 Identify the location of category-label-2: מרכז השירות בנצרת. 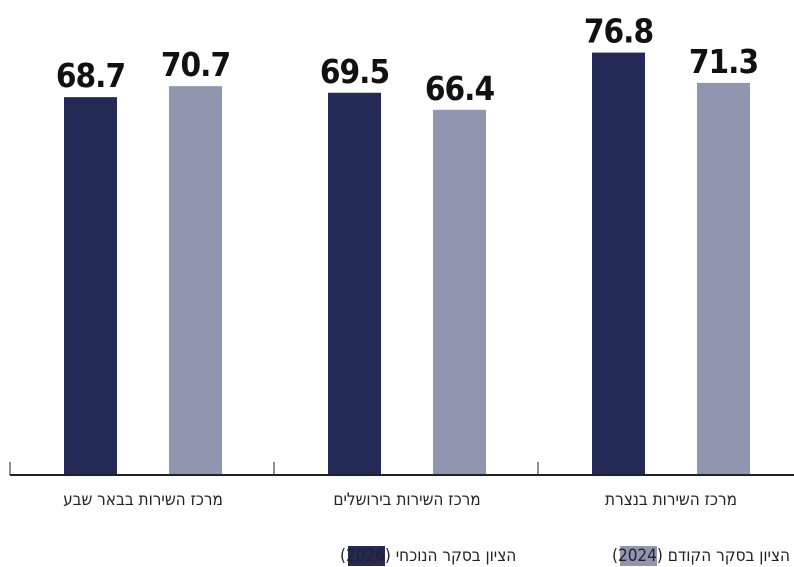
(671, 500).